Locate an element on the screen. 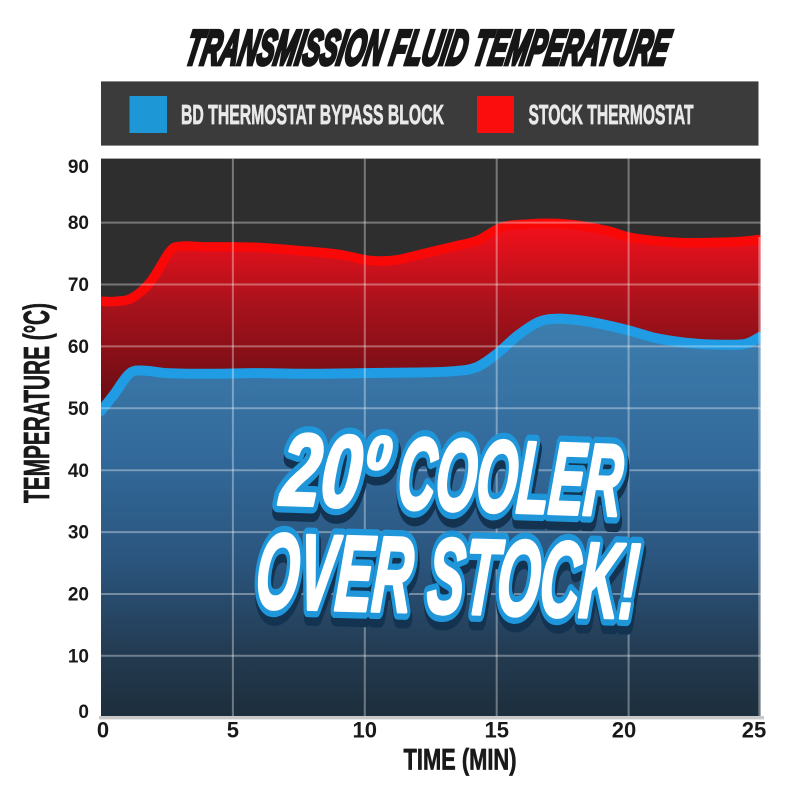 This screenshot has height=800, width=800. svg-text: 80 is located at coordinates (78, 223).